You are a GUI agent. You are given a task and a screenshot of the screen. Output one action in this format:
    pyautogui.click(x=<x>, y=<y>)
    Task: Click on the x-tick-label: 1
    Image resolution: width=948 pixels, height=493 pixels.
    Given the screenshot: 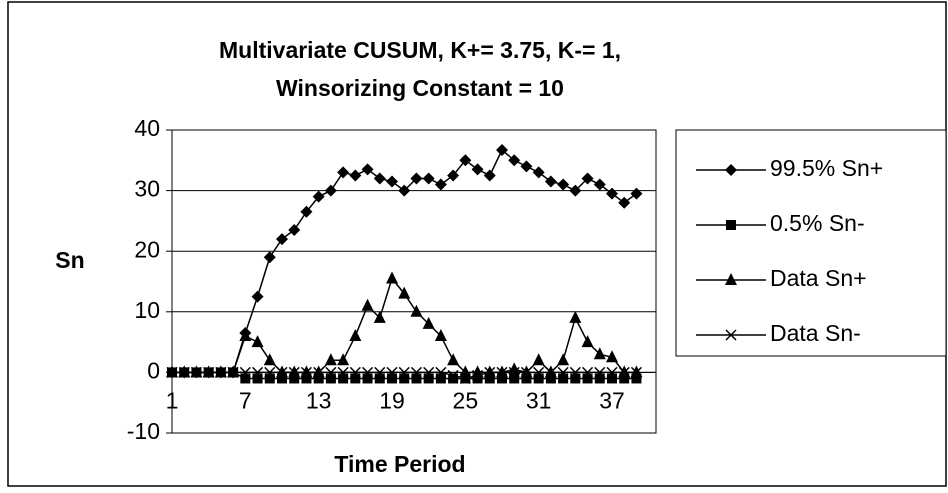 What is the action you would take?
    pyautogui.click(x=172, y=400)
    